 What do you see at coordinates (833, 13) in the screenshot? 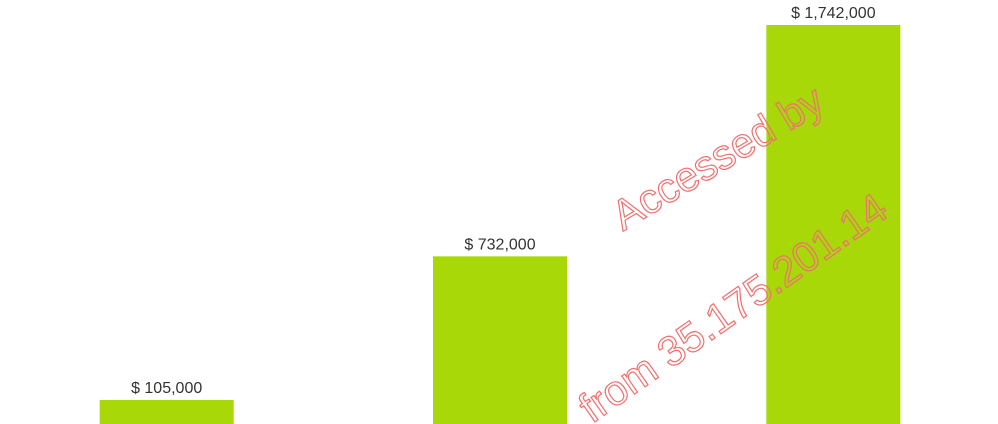
I see `value-label: $ 1,742,000` at bounding box center [833, 13].